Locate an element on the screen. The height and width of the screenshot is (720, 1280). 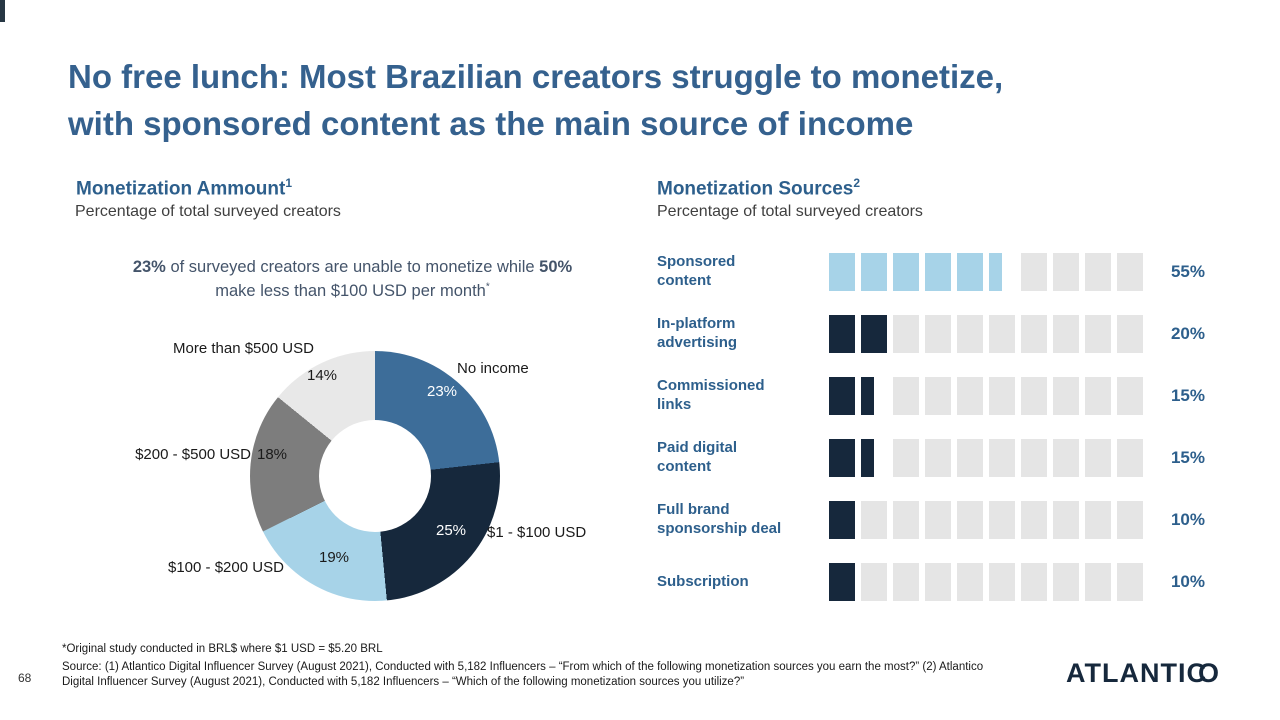
donut-value-100-200: 19% is located at coordinates (334, 557).